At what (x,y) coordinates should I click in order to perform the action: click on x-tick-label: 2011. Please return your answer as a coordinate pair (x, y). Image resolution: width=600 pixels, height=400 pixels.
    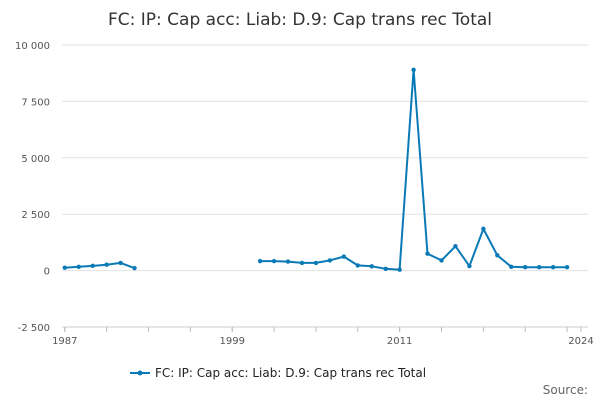
    Looking at the image, I should click on (399, 341).